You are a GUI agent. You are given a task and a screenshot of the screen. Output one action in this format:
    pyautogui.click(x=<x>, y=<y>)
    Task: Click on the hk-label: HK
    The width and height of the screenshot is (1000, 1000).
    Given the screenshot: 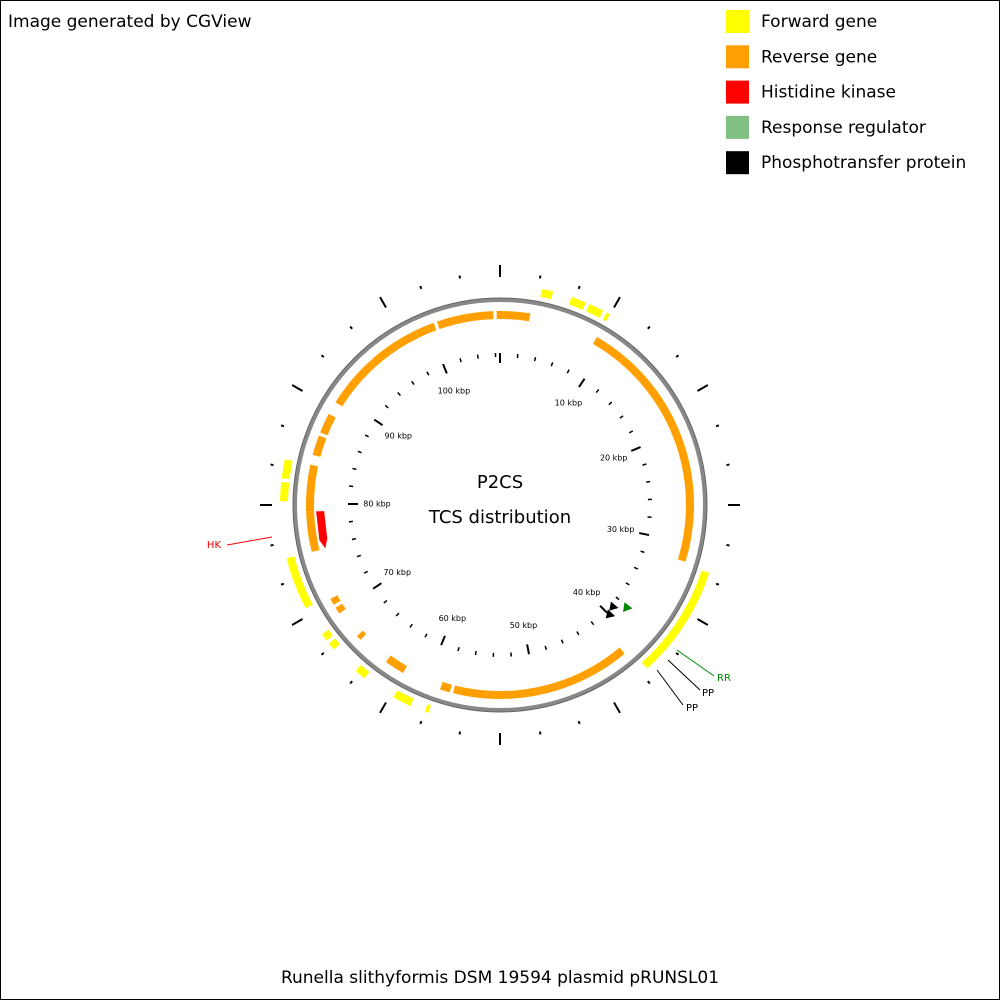 What is the action you would take?
    pyautogui.click(x=214, y=545)
    